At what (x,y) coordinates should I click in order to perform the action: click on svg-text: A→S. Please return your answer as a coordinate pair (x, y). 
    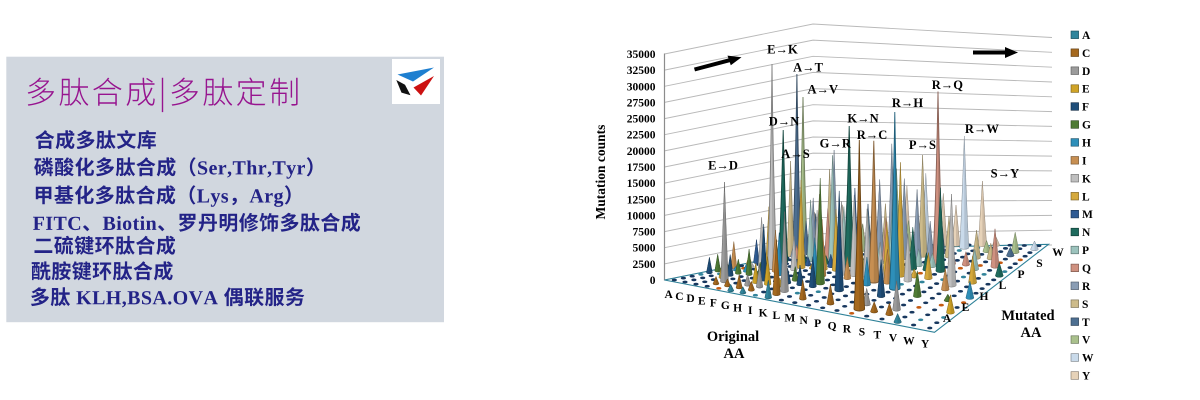
    Looking at the image, I should click on (795, 154).